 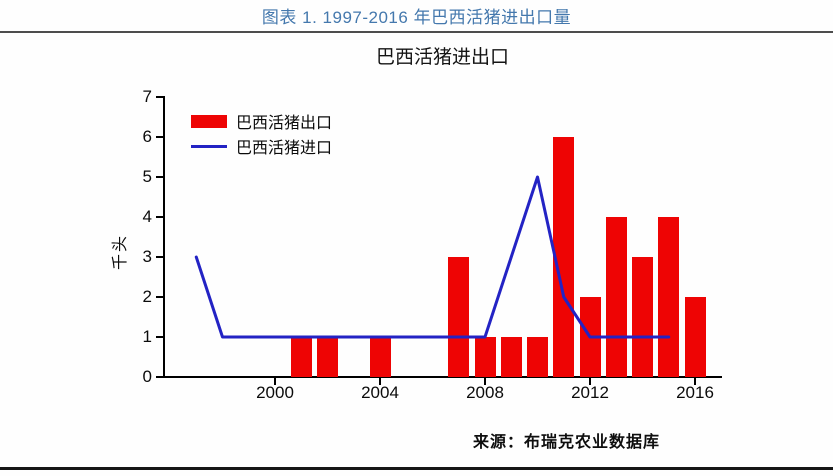 What do you see at coordinates (416, 468) in the screenshot?
I see `bottom-divider` at bounding box center [416, 468].